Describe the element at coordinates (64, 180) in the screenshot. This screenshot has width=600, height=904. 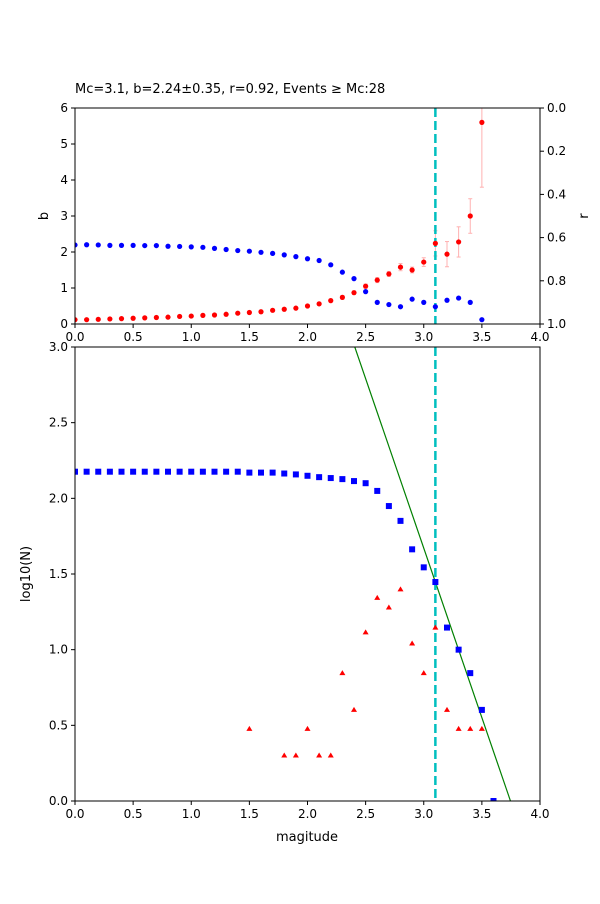
I see `y-tick-label: 4` at that location.